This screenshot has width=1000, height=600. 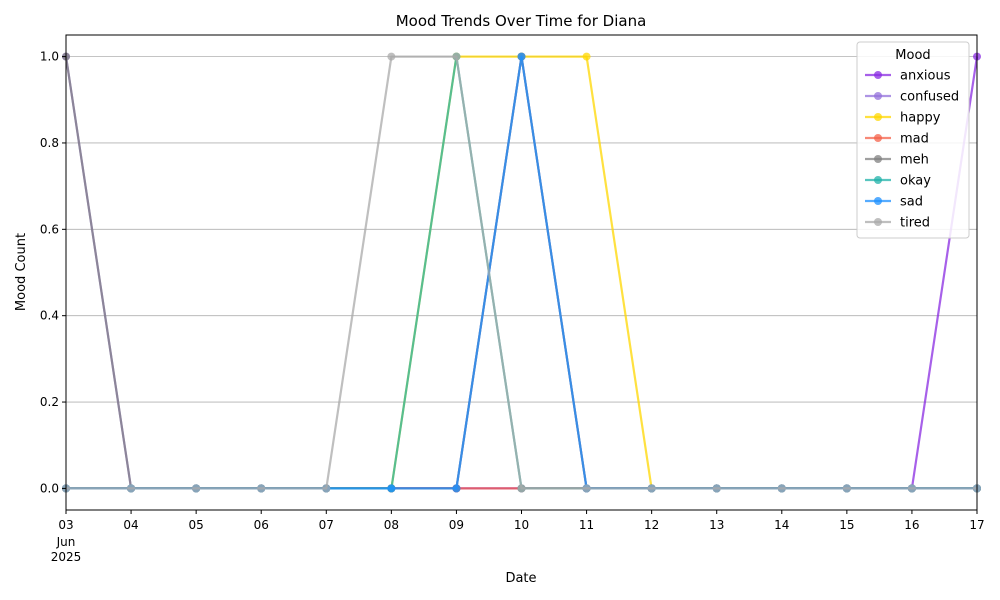 What do you see at coordinates (49, 402) in the screenshot?
I see `y-tick-label: 0.2` at bounding box center [49, 402].